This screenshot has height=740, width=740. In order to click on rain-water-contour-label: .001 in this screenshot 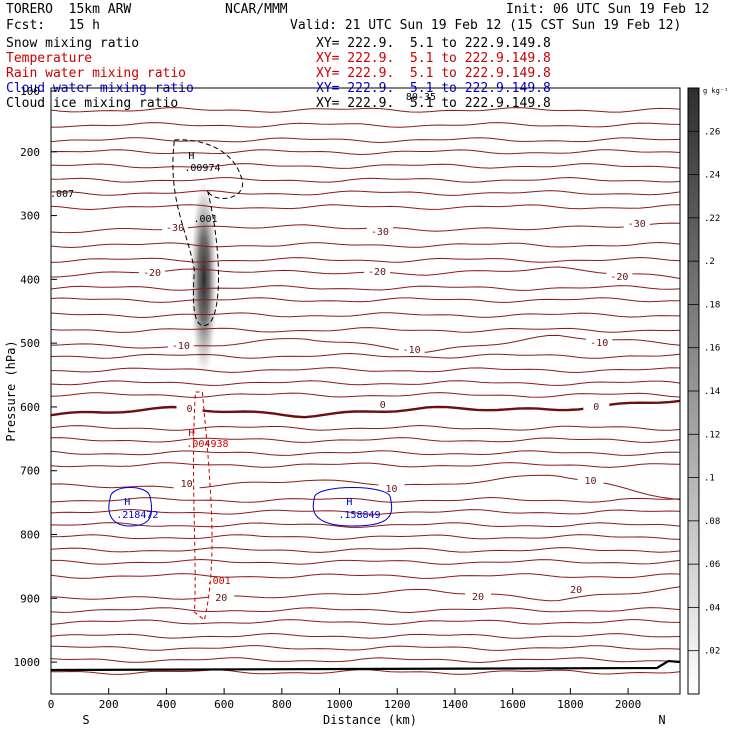, I will do `click(219, 581)`.